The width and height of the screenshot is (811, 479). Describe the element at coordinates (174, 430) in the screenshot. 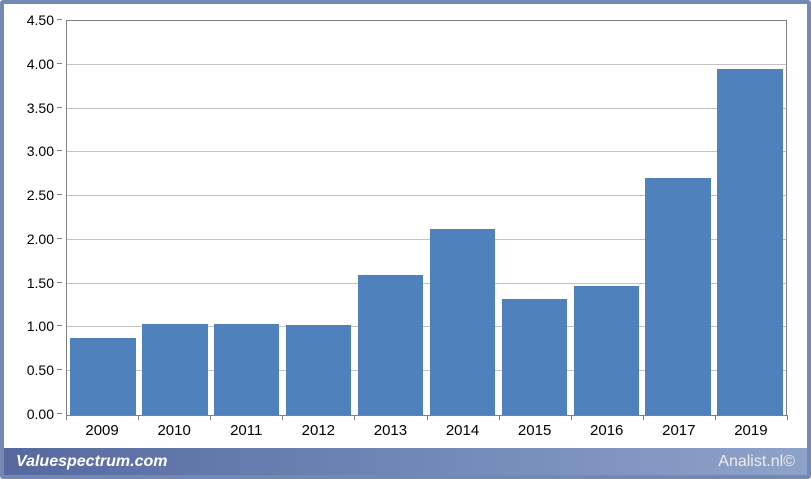

I see `x-tick-label: 2010` at that location.